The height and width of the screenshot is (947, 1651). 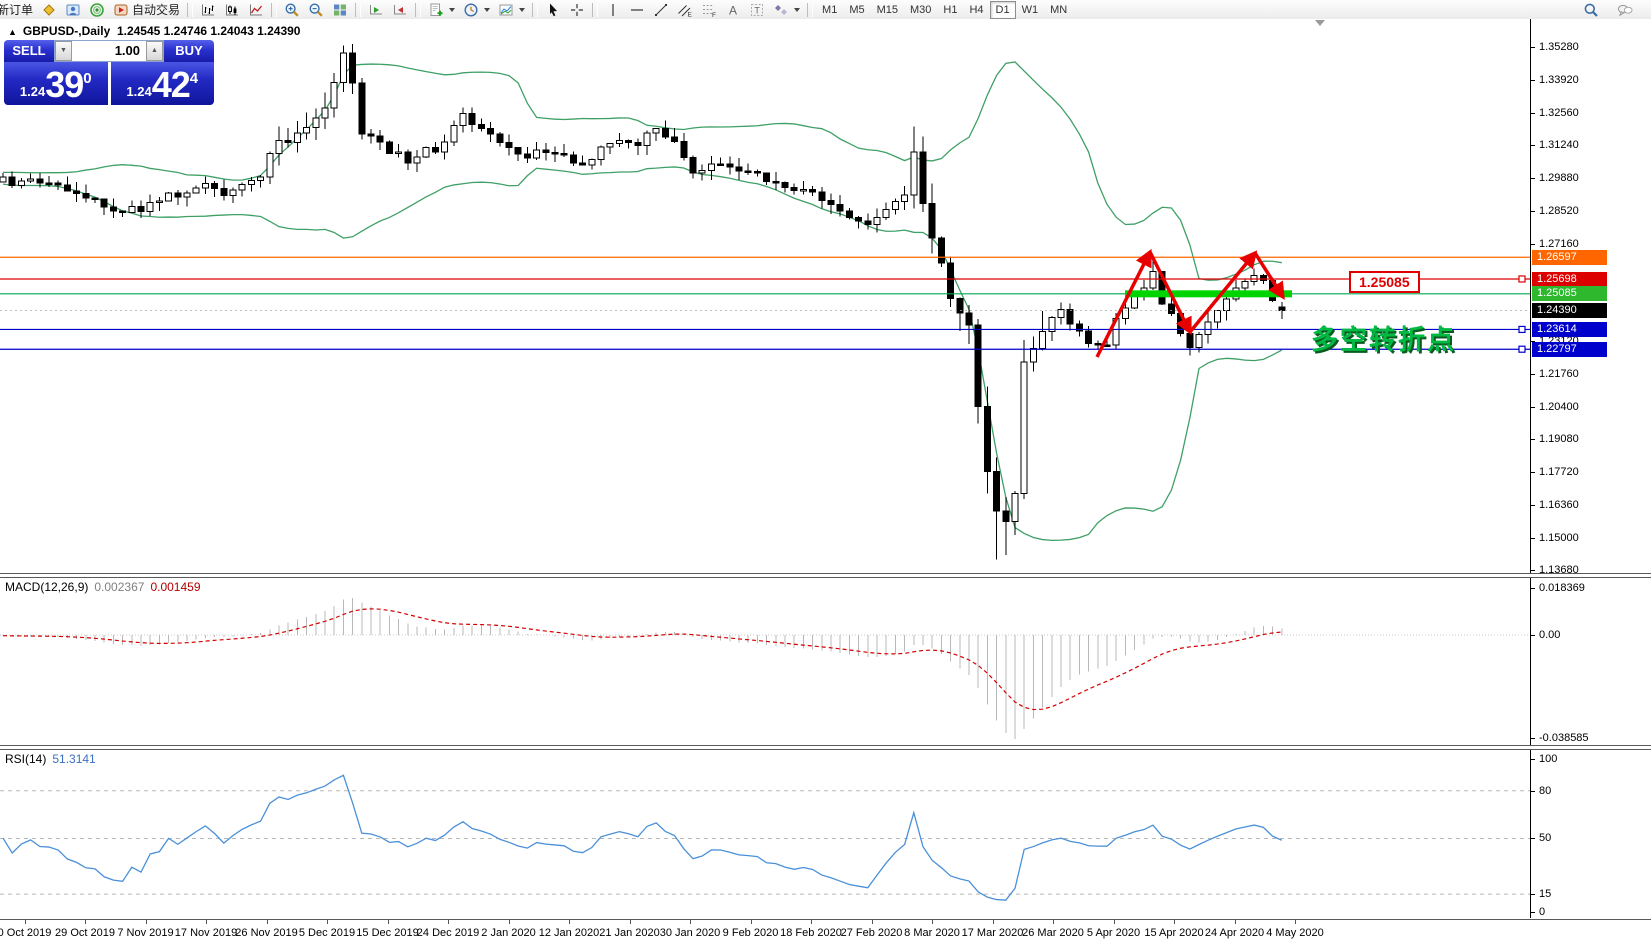 I want to click on timeframe-d1-button: D1, so click(x=1002, y=9).